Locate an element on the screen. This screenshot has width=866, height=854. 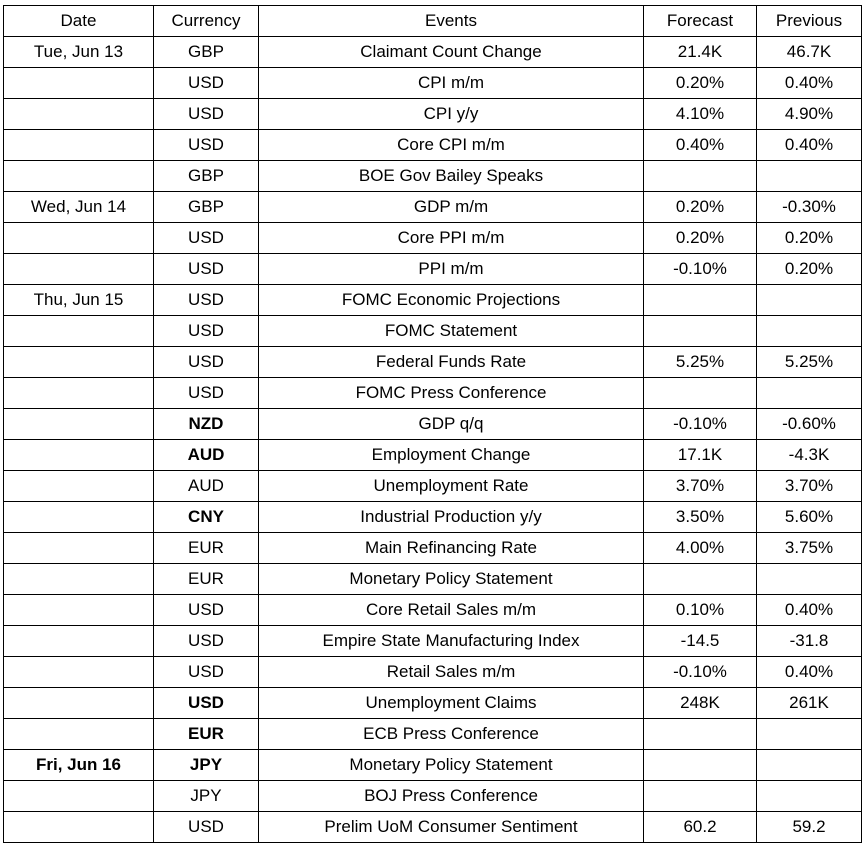
previous-cell: 4.90% is located at coordinates (809, 114).